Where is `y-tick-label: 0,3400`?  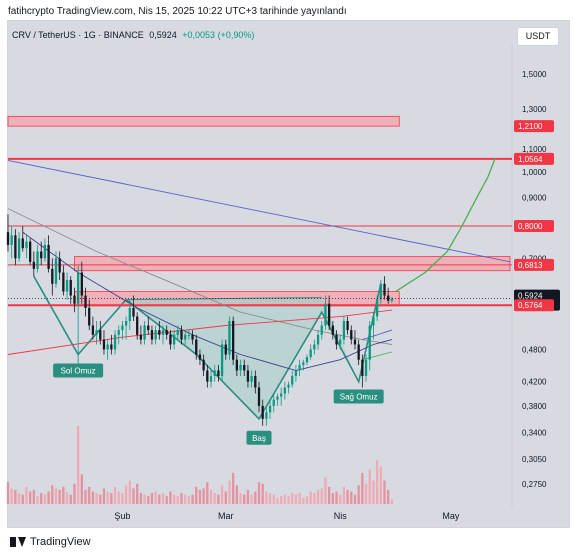 y-tick-label: 0,3400 is located at coordinates (534, 433).